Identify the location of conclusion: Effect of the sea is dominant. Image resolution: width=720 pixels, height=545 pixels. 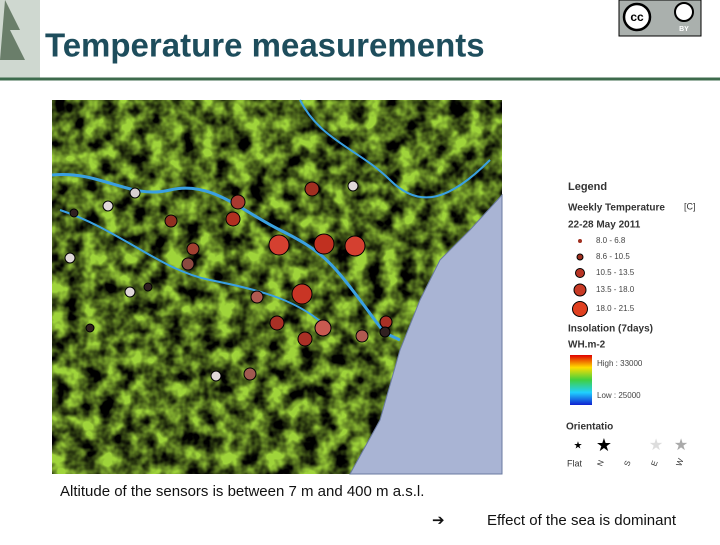
(582, 520).